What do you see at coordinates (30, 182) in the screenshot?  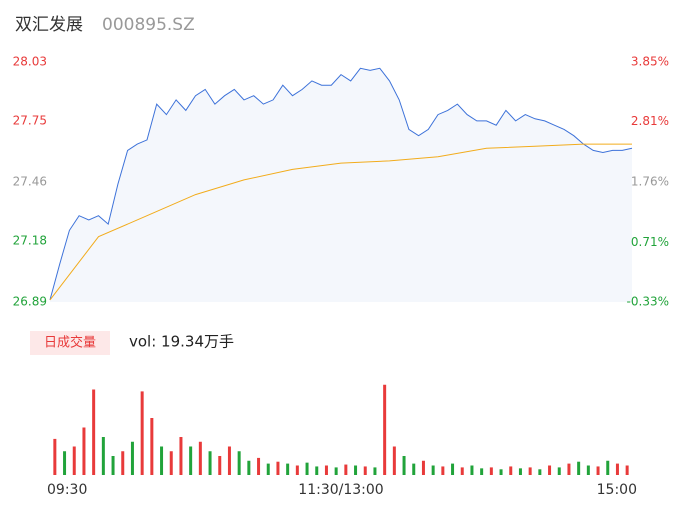 I see `y-tick-label: 27.46` at bounding box center [30, 182].